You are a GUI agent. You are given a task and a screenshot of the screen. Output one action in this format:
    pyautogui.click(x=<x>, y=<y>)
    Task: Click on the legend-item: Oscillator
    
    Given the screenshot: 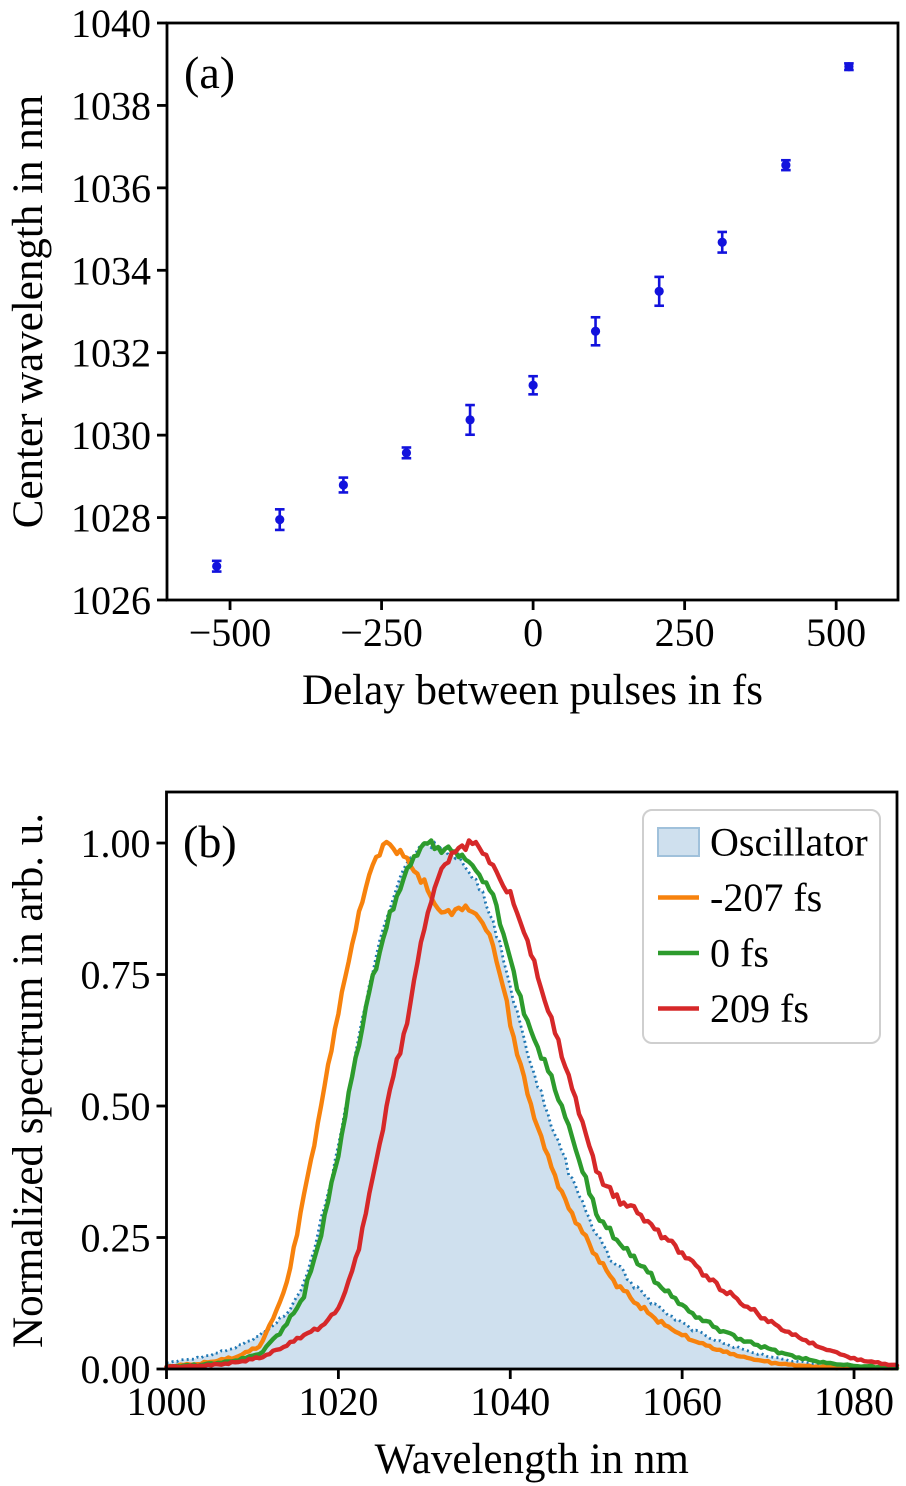 What is the action you would take?
    pyautogui.click(x=762, y=842)
    